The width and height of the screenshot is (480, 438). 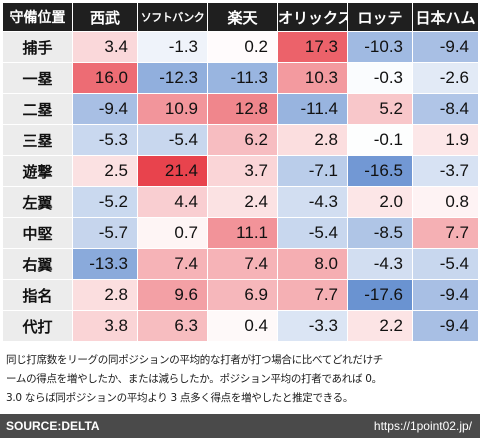 I want to click on heatmap-cell: 2.4, so click(x=242, y=202).